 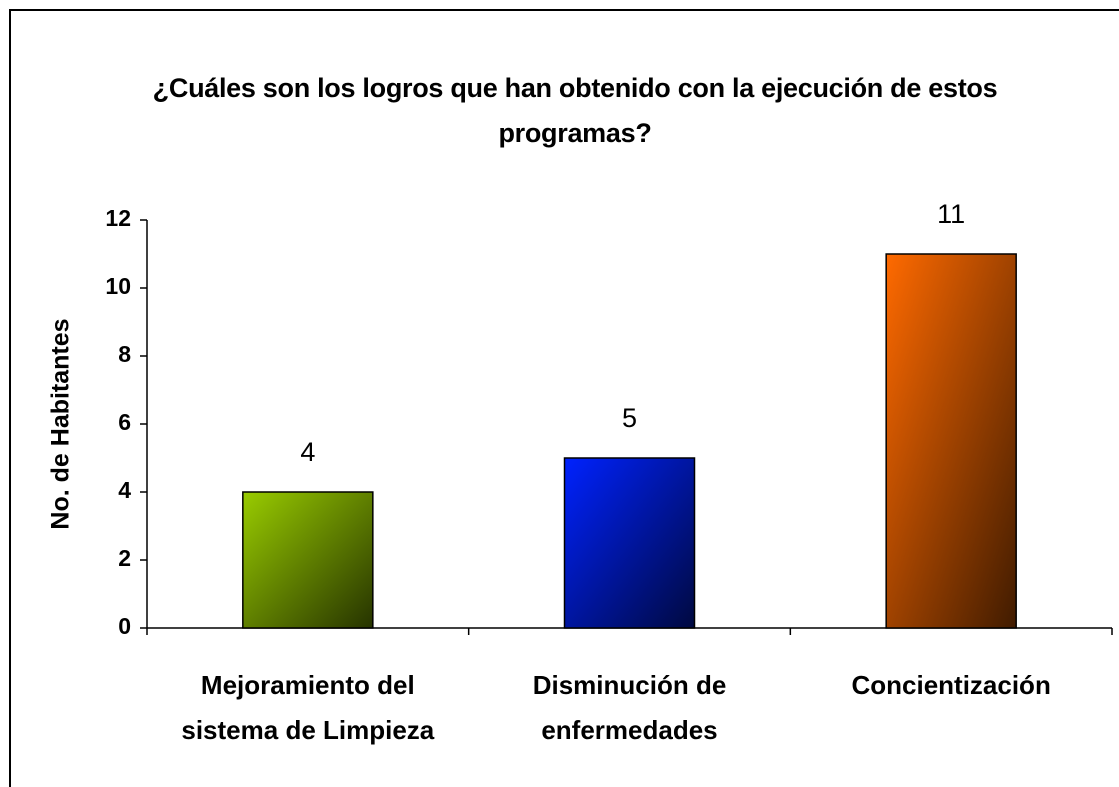 I want to click on x-tick-label: Mejoramiento del sistema de Limpieza, so click(x=308, y=707).